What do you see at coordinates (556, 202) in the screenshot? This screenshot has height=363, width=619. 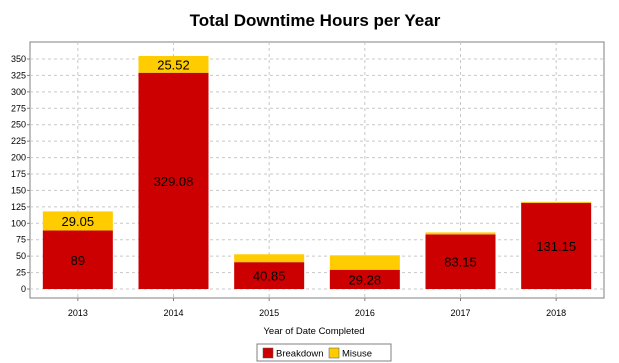 I see `bar-misuse-2018` at bounding box center [556, 202].